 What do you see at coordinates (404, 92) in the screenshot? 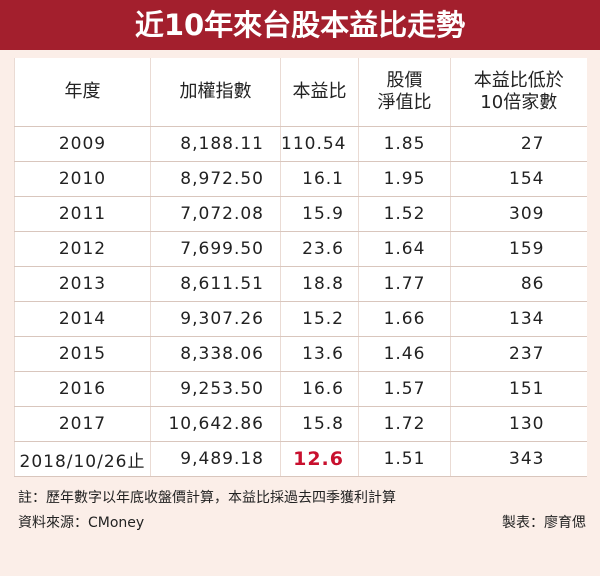
I see `column-header: 股價 淨值比` at bounding box center [404, 92].